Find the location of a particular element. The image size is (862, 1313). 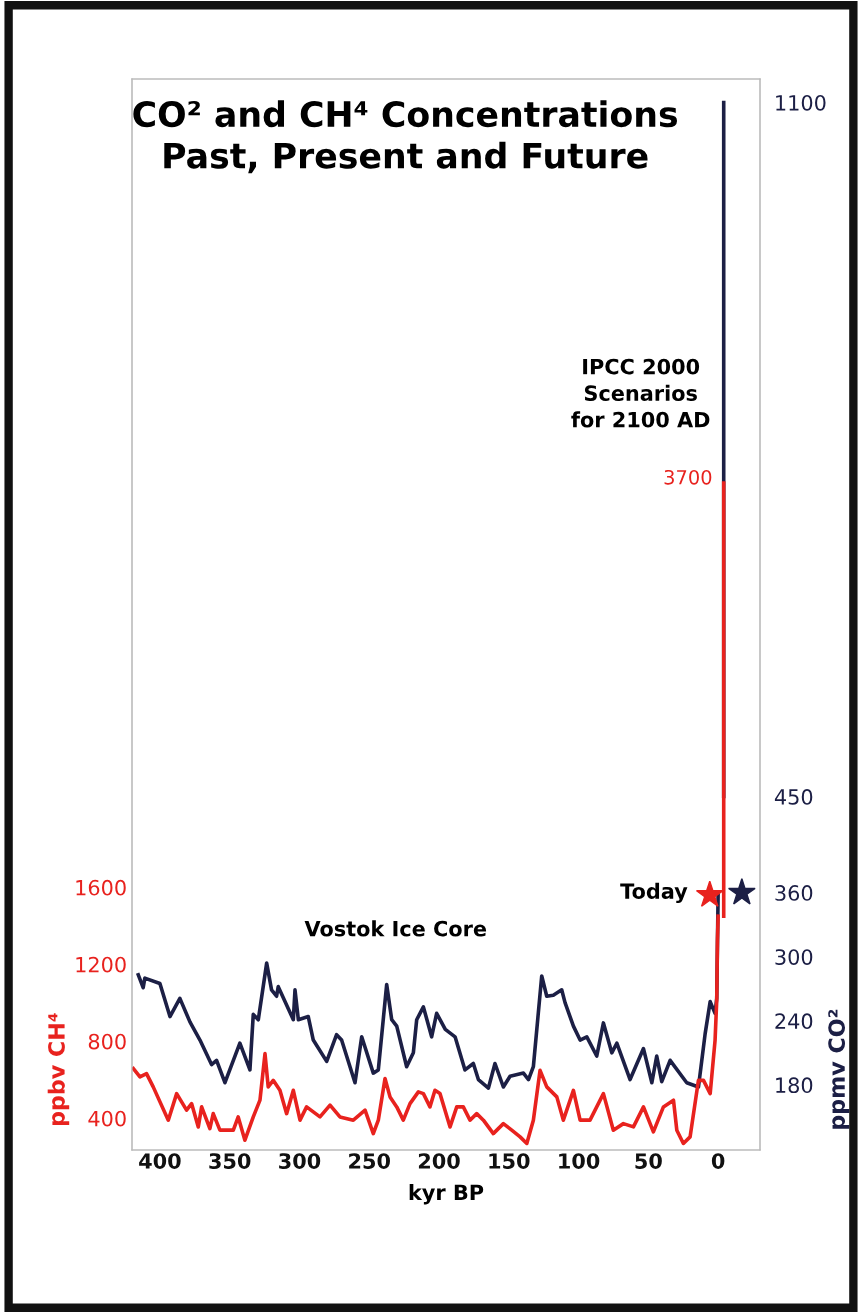

annotation: IPCC 2000 Scenarios for 2100 AD is located at coordinates (640, 393).